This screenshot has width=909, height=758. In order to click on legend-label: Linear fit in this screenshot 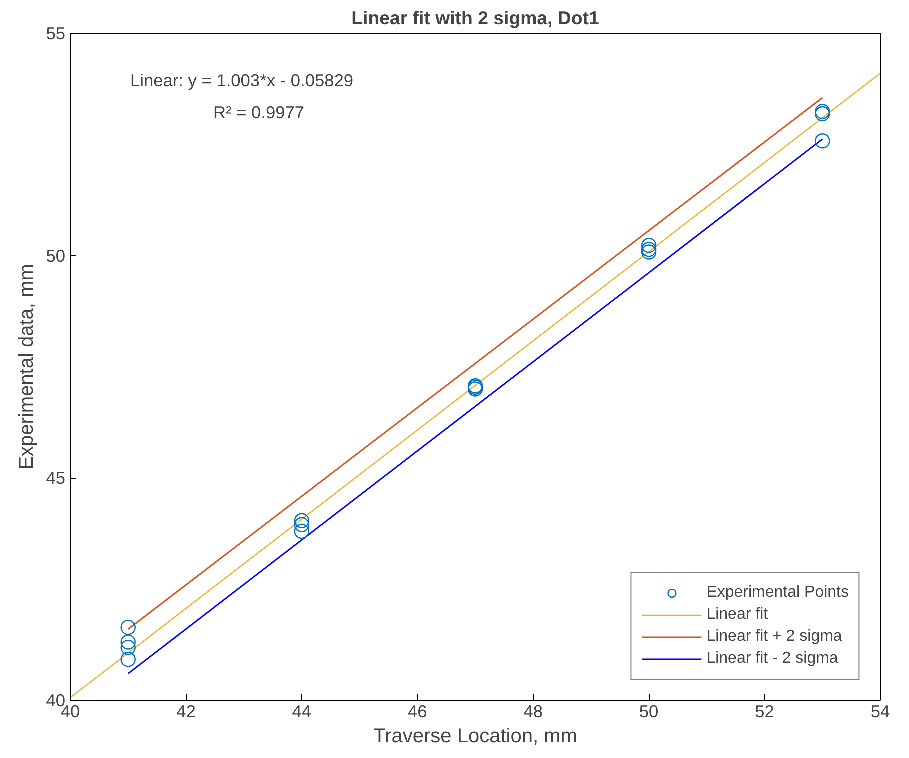, I will do `click(737, 615)`.